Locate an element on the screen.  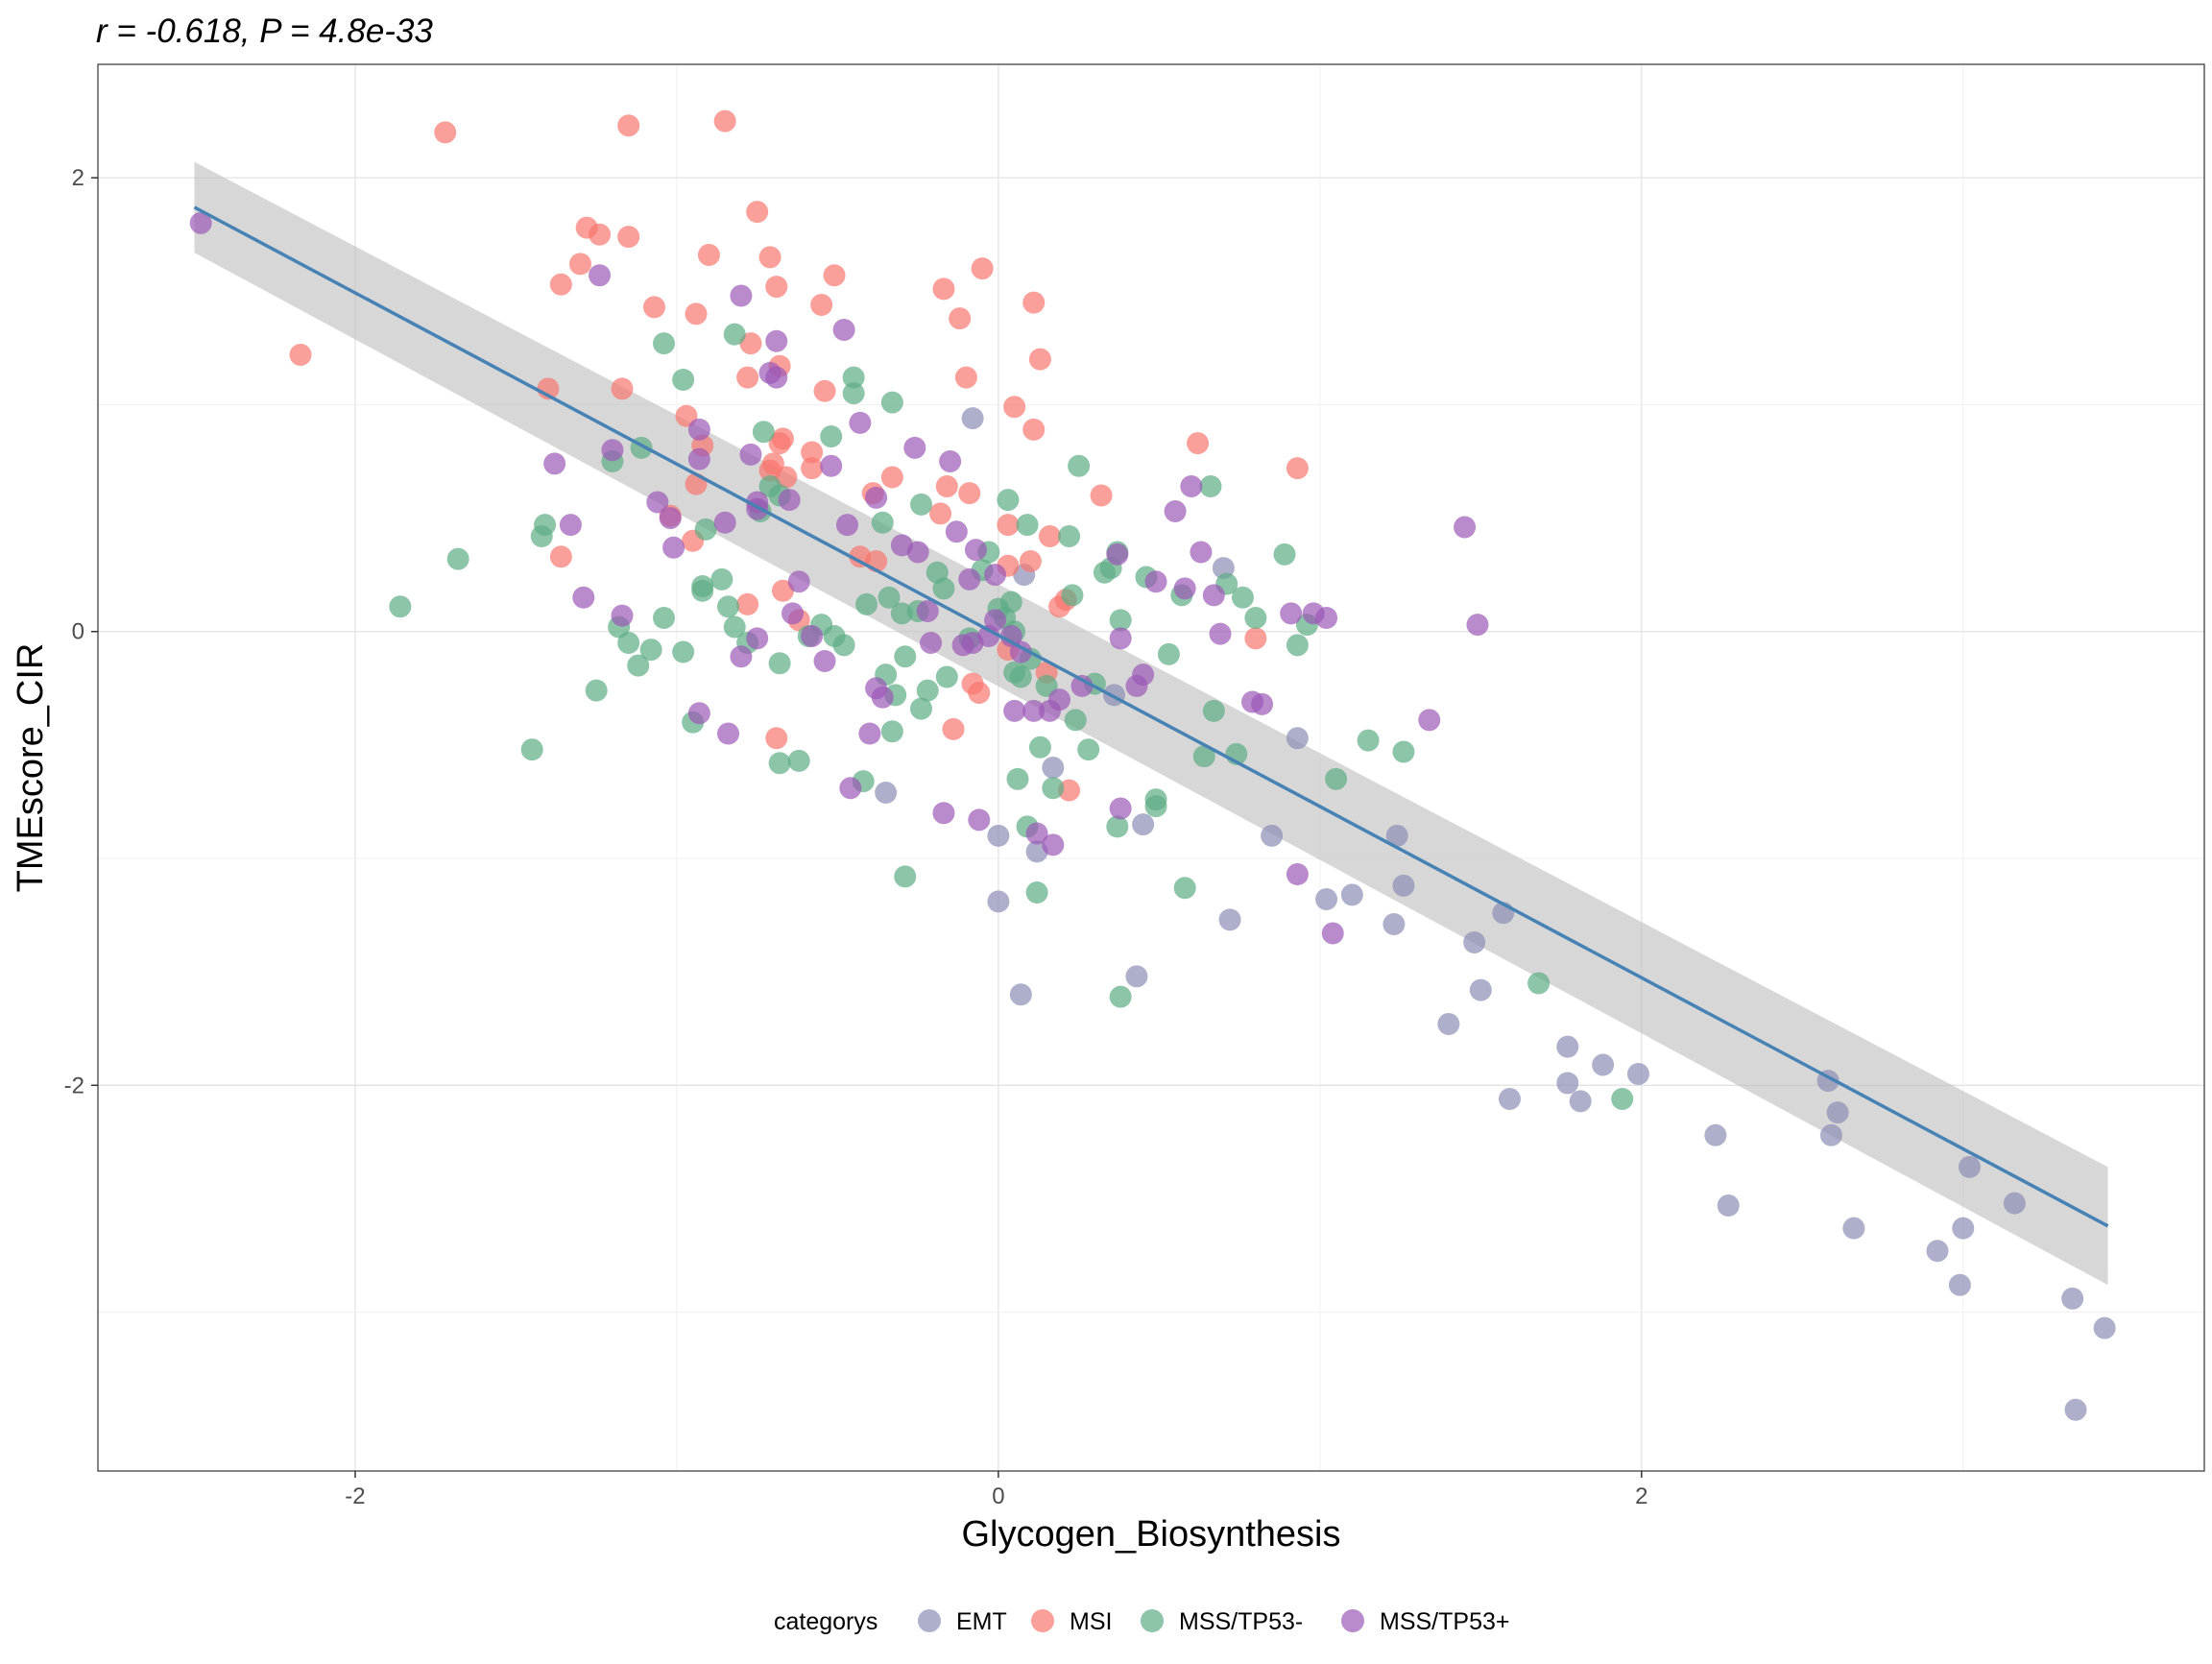
legend-label: MSS/TP53+ is located at coordinates (1444, 1621).